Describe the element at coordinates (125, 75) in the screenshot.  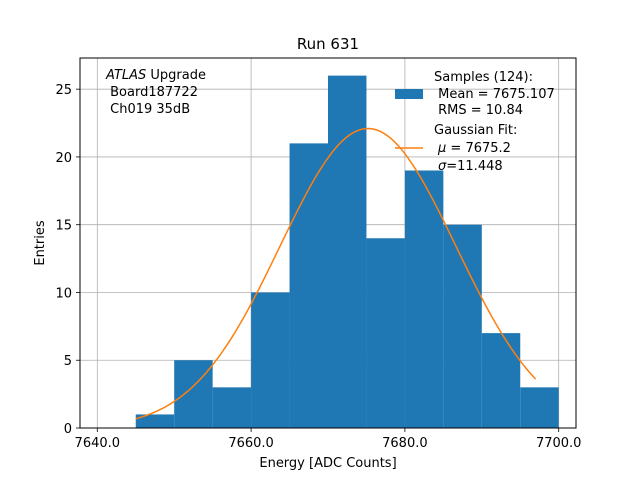
I see `annotation-italic-word: ATLAS` at that location.